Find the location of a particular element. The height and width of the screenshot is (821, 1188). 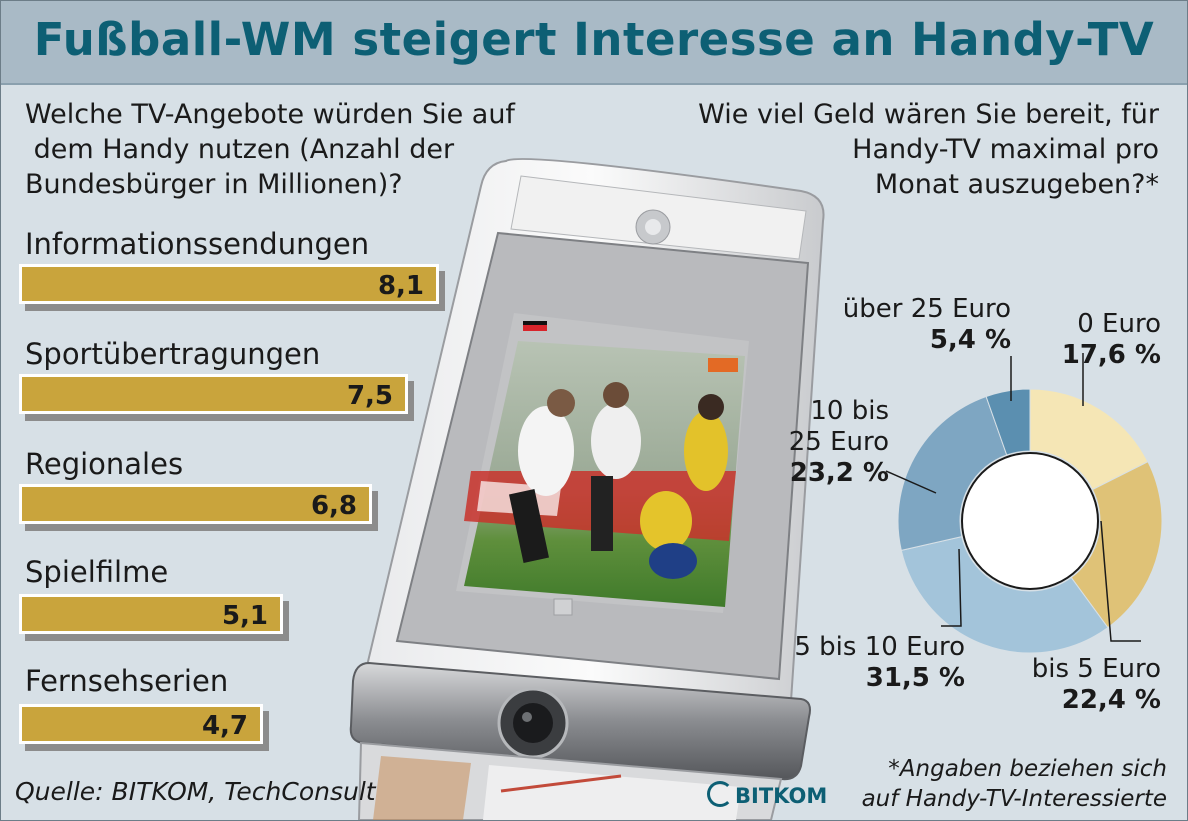

bar-label: Regionales is located at coordinates (104, 464).